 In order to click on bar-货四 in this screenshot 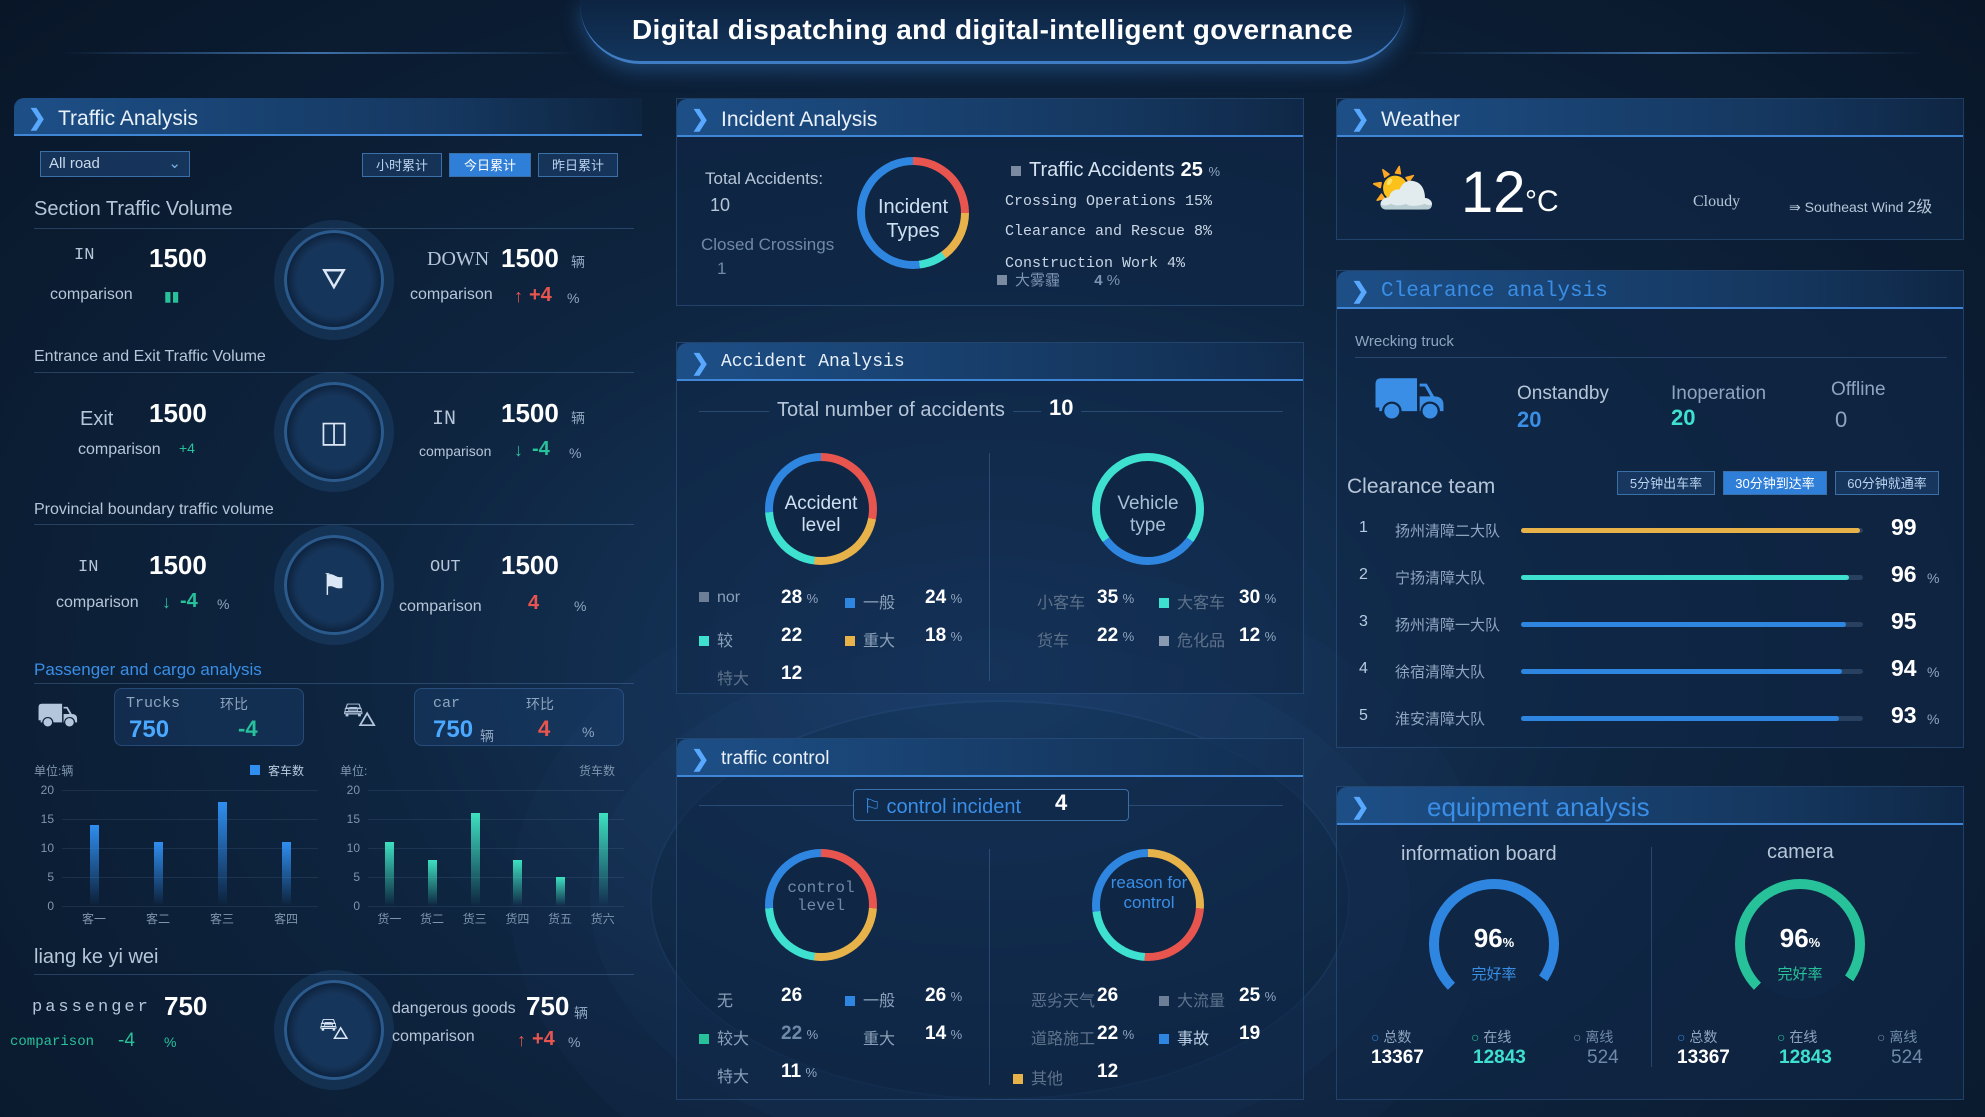, I will do `click(518, 882)`.